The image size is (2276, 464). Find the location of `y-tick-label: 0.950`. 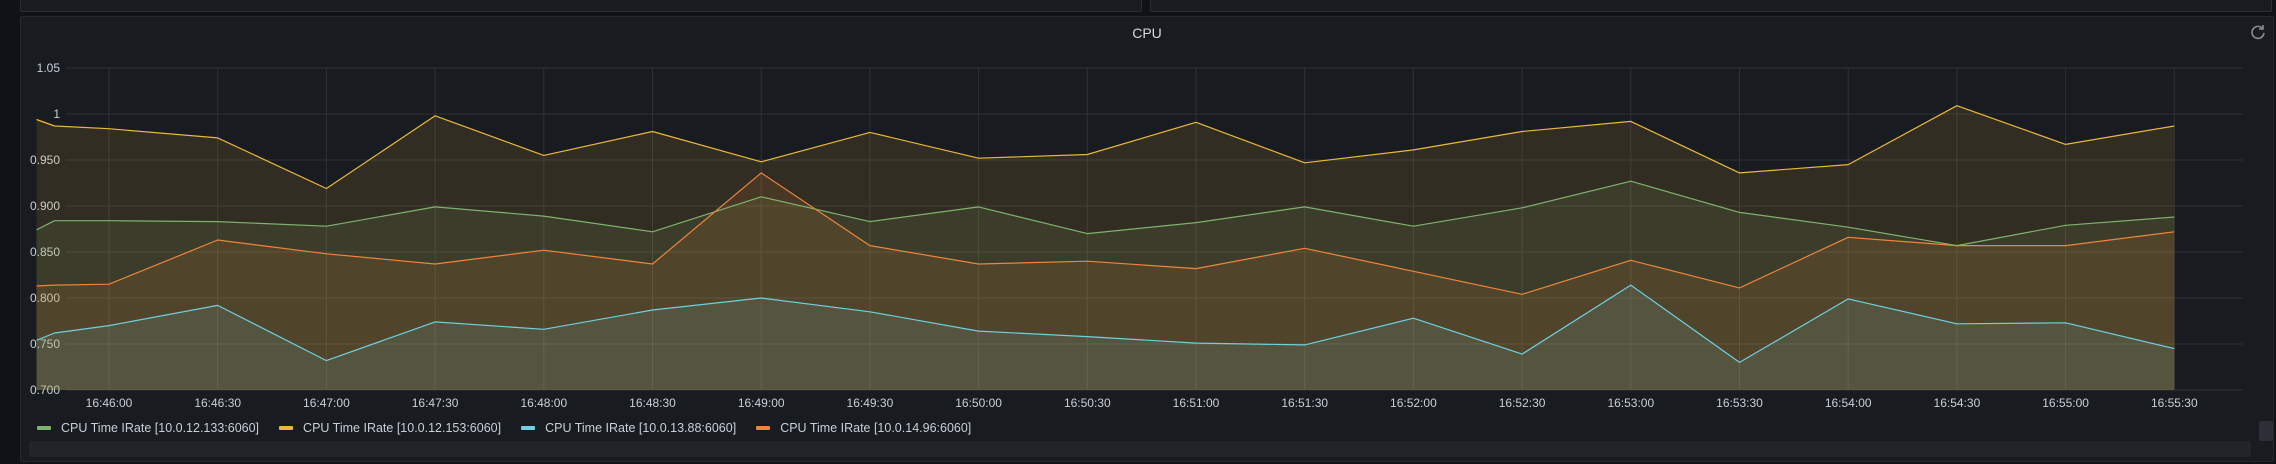

y-tick-label: 0.950 is located at coordinates (45, 160).